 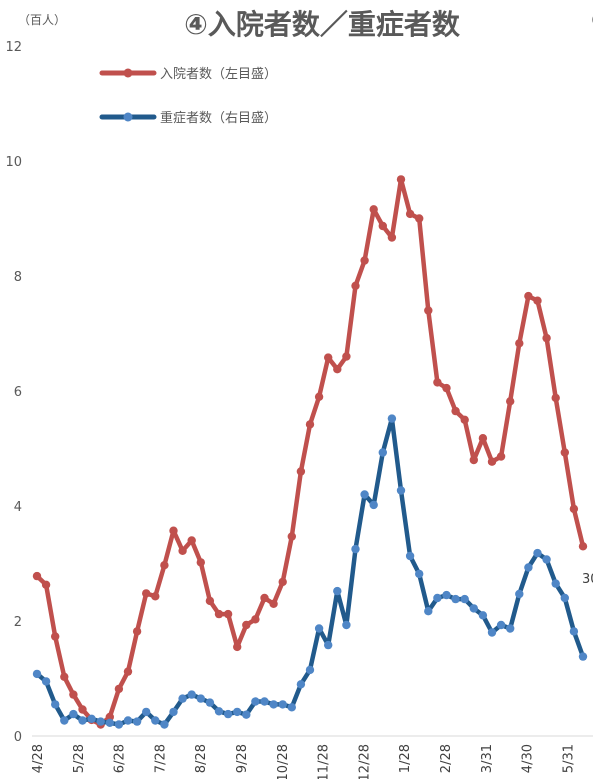 I want to click on x-tick-label: 2/28, so click(x=446, y=758).